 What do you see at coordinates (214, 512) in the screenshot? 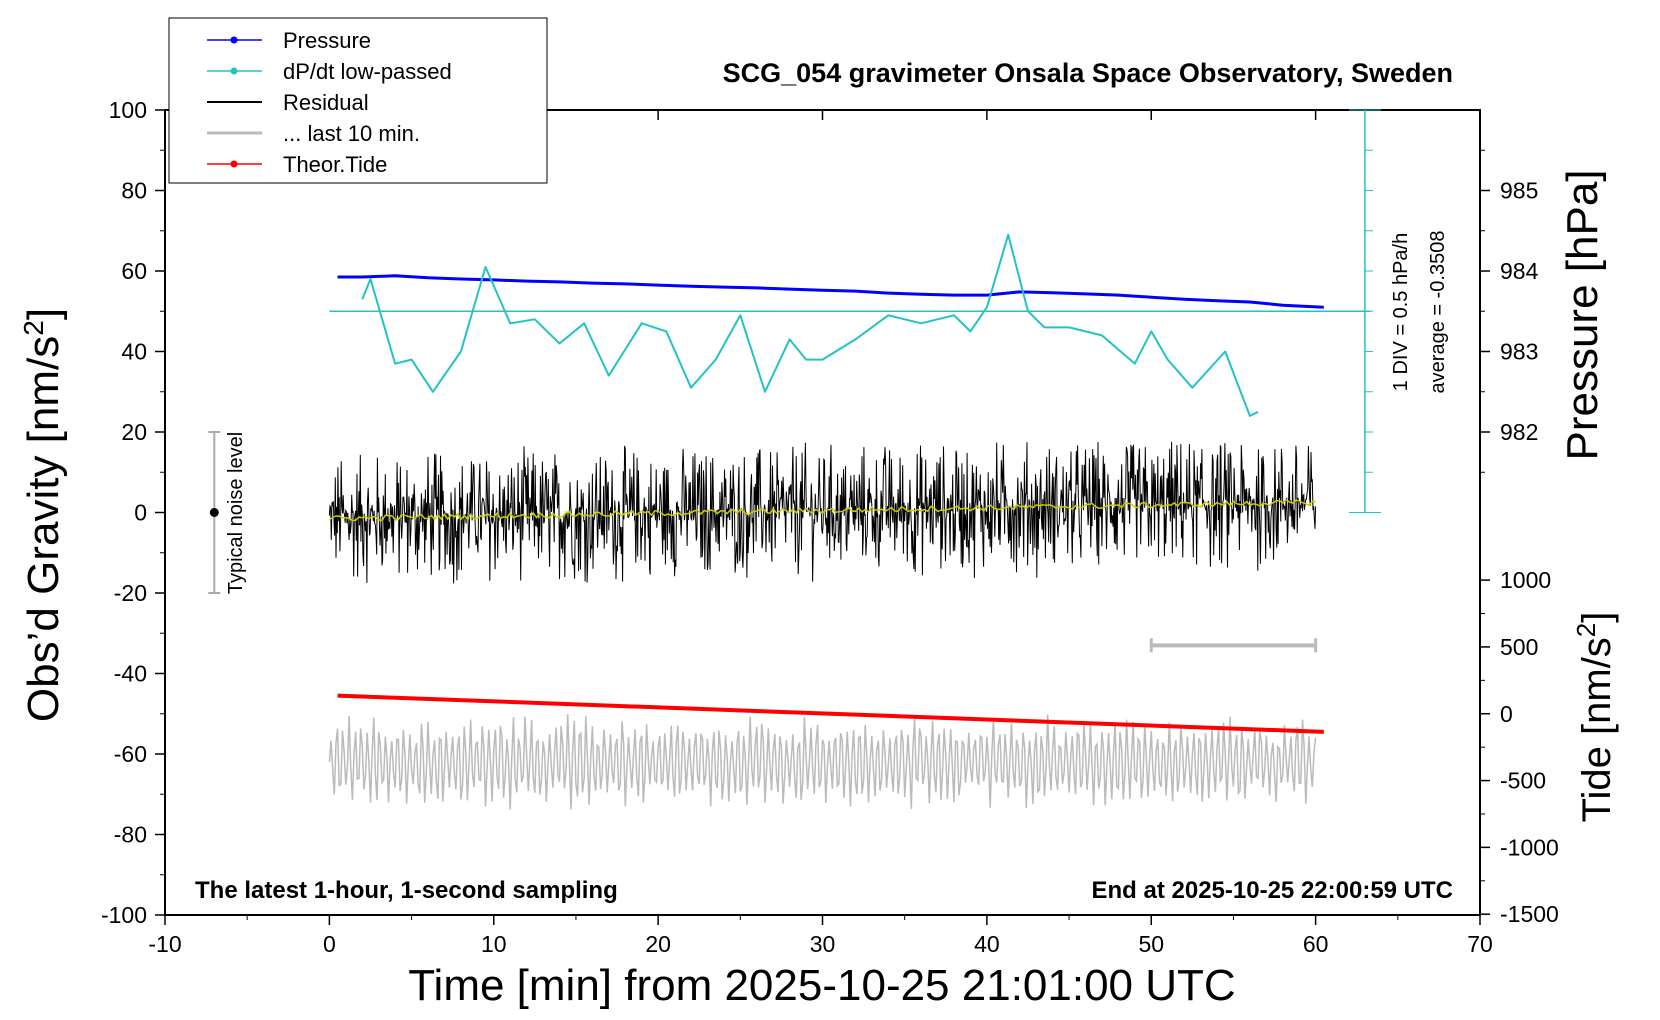
I see `noise-bar-center-dot` at bounding box center [214, 512].